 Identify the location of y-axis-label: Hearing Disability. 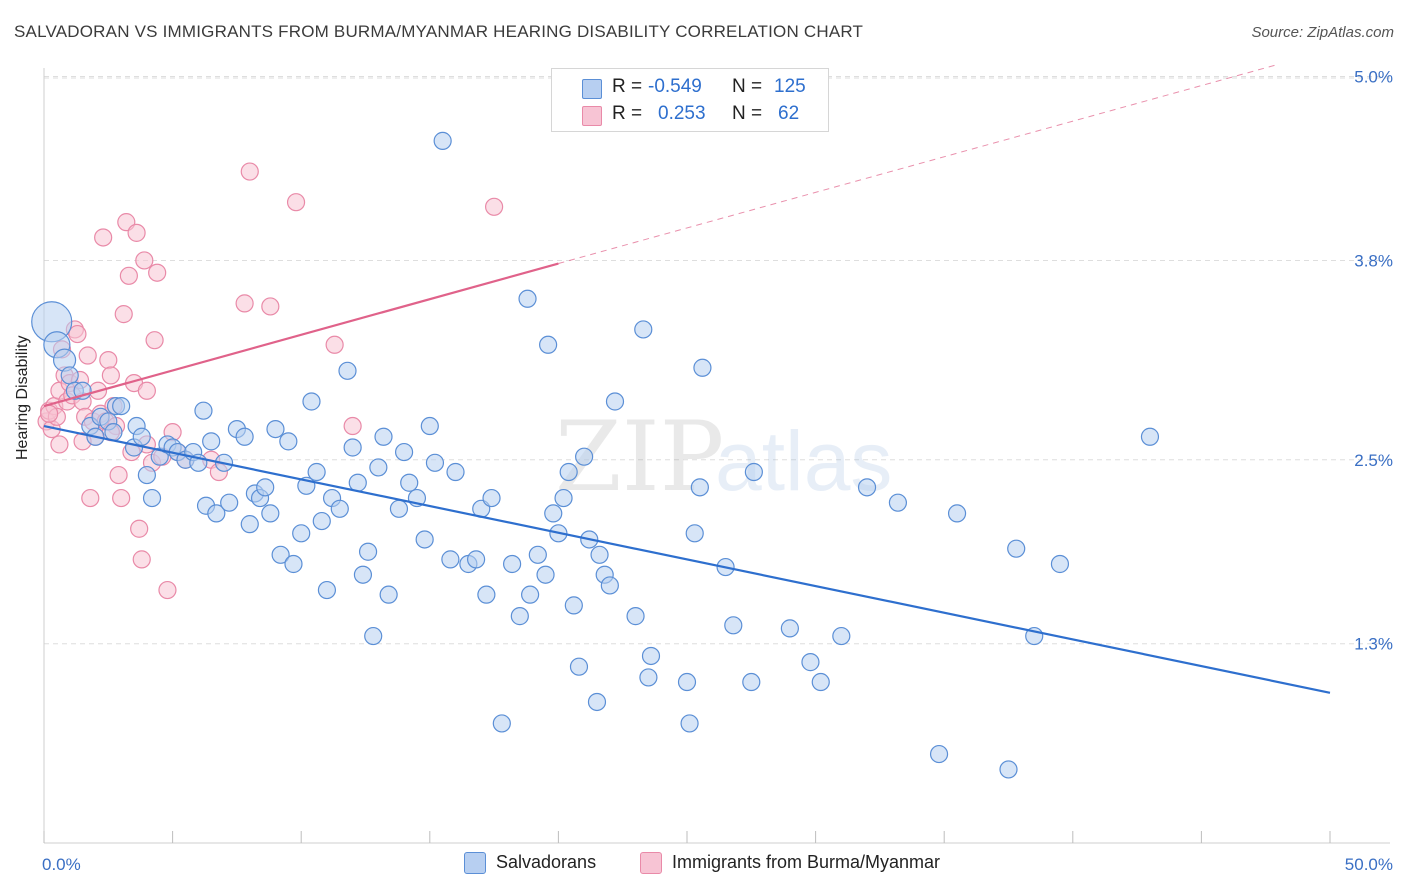
(22, 398).